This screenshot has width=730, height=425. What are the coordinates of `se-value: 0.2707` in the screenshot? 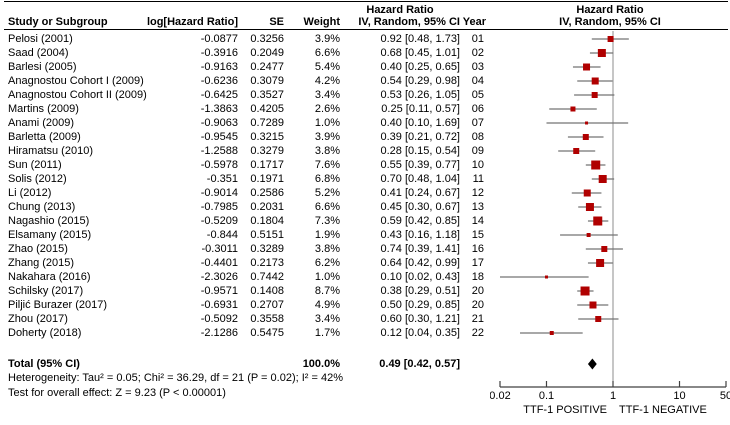 It's located at (267, 305).